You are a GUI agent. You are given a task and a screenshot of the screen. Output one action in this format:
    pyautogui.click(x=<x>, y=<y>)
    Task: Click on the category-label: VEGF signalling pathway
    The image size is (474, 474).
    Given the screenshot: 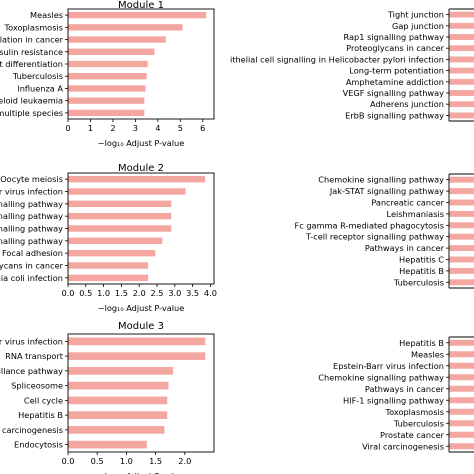 What is the action you would take?
    pyautogui.click(x=394, y=93)
    